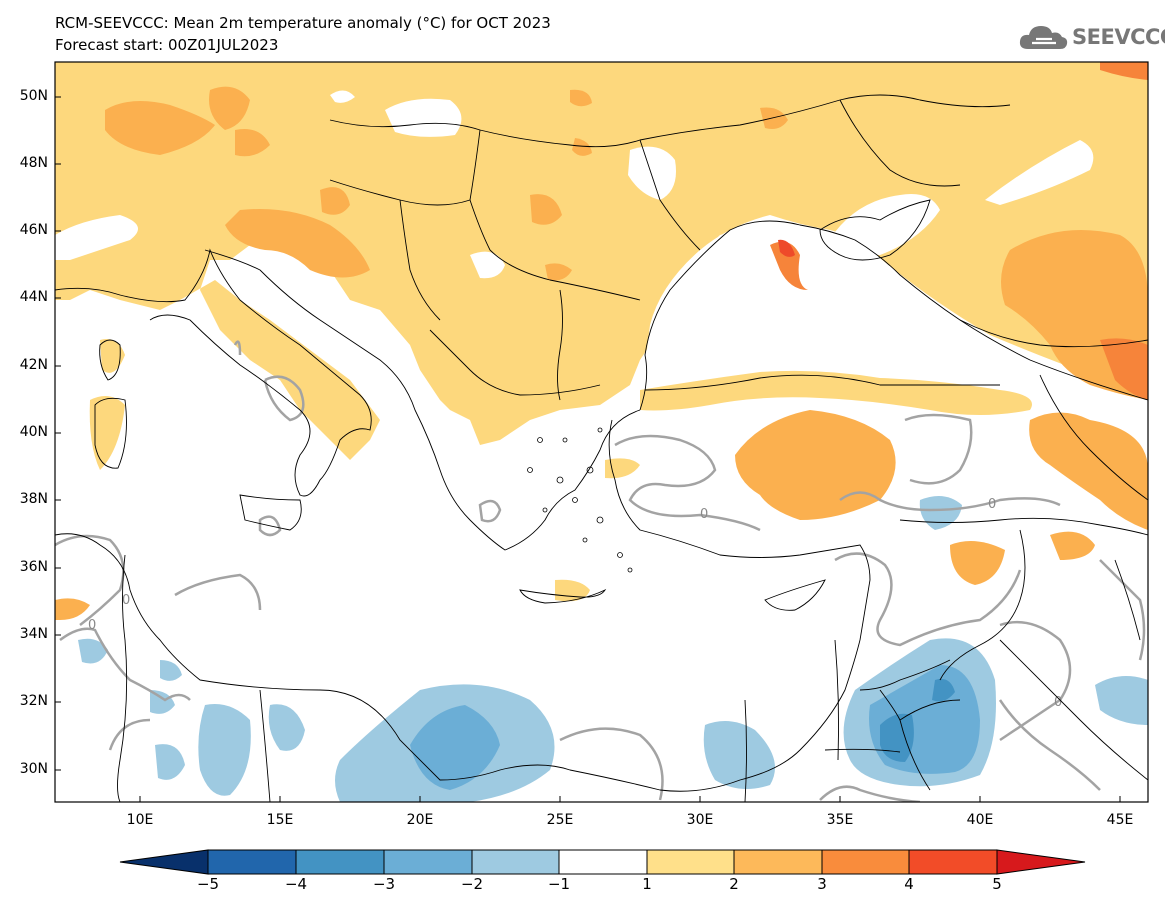 This screenshot has width=1165, height=907. What do you see at coordinates (33, 163) in the screenshot?
I see `lat-label: 48N` at bounding box center [33, 163].